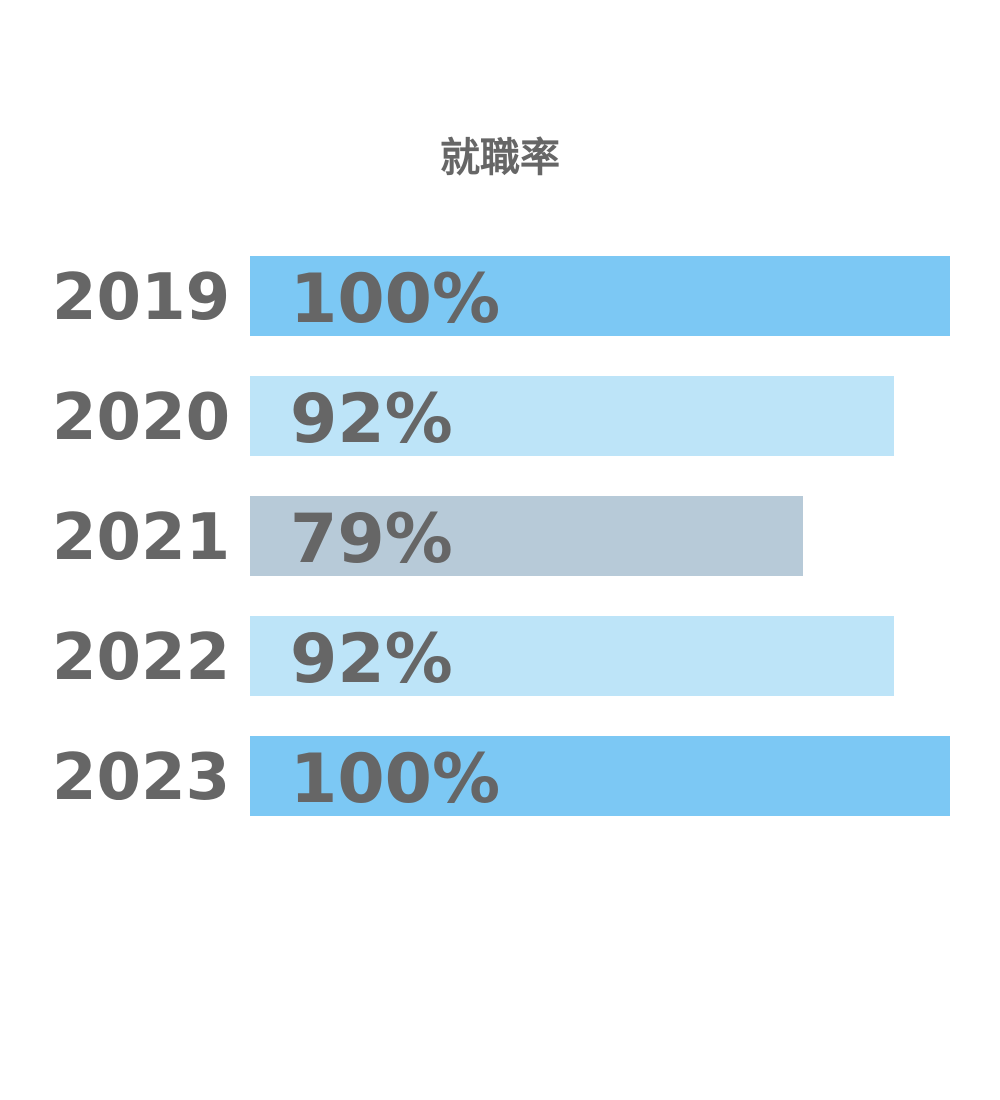 The height and width of the screenshot is (1100, 1000). What do you see at coordinates (141, 658) in the screenshot?
I see `category-label-2022: 2022` at bounding box center [141, 658].